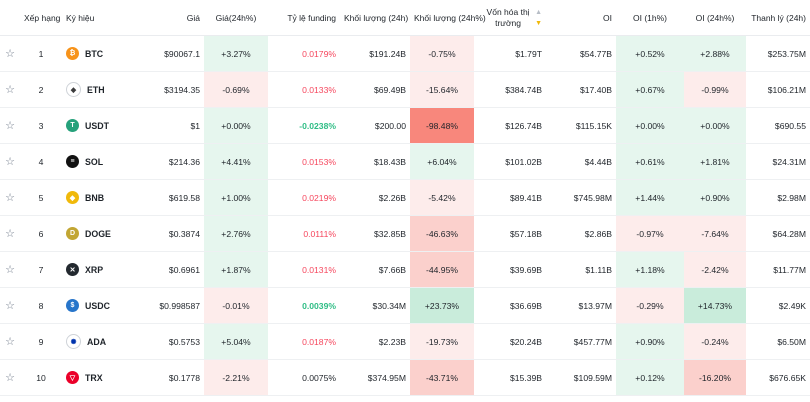 The height and width of the screenshot is (402, 810). I want to click on volume-cell: $2.26B, so click(375, 197).